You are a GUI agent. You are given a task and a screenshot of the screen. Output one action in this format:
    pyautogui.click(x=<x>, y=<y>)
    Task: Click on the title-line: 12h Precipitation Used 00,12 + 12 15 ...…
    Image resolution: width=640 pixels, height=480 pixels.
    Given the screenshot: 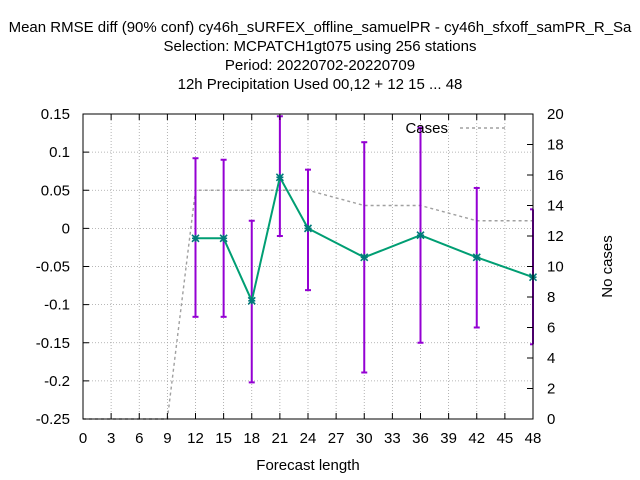 What is the action you would take?
    pyautogui.click(x=320, y=84)
    